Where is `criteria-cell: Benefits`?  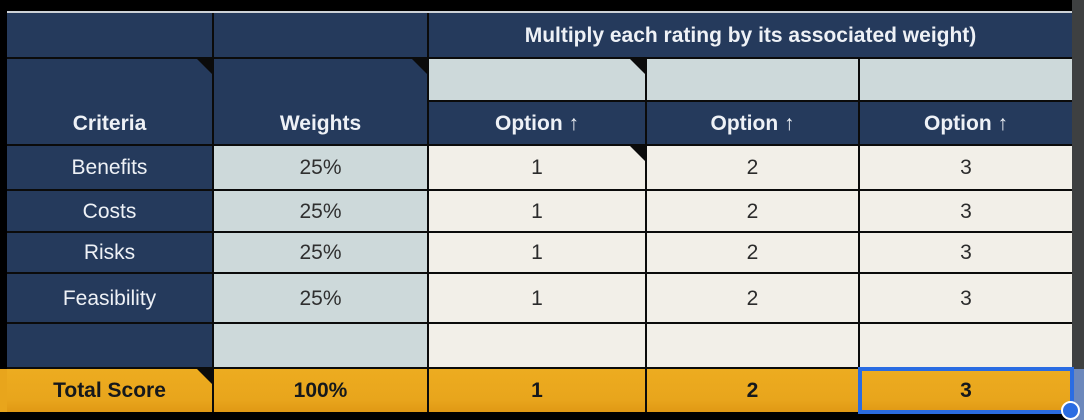 criteria-cell: Benefits is located at coordinates (109, 167).